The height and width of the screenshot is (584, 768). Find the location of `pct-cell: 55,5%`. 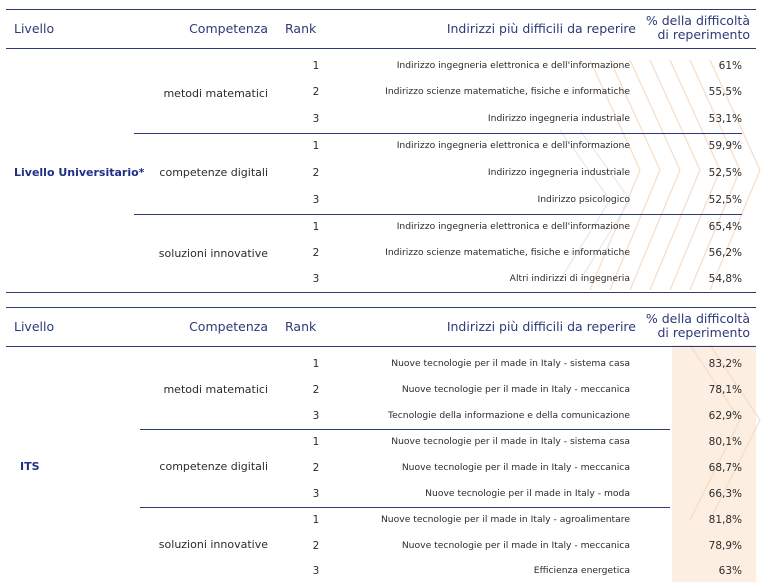

pct-cell: 55,5% is located at coordinates (725, 92).